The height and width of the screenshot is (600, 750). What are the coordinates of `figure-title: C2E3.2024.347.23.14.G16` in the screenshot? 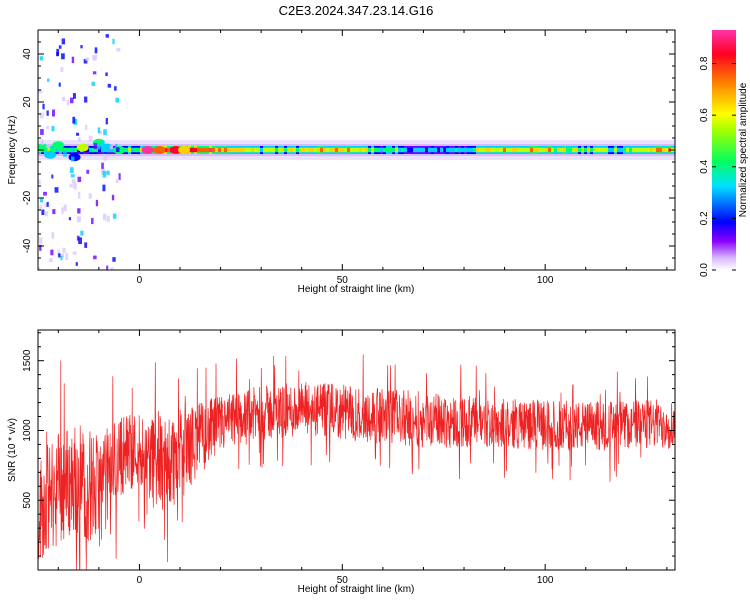 It's located at (356, 10).